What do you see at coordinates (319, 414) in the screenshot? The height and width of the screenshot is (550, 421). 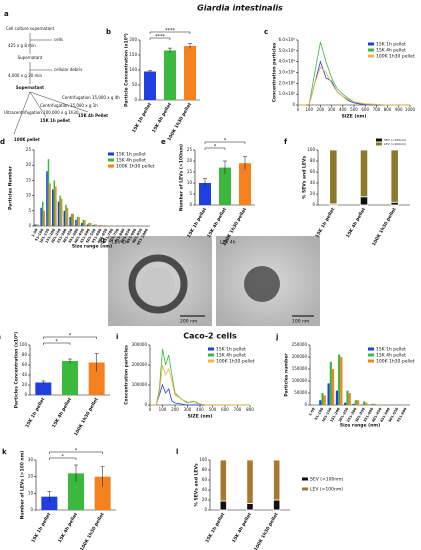 I see `x-tick-label: 51-100` at bounding box center [319, 414].